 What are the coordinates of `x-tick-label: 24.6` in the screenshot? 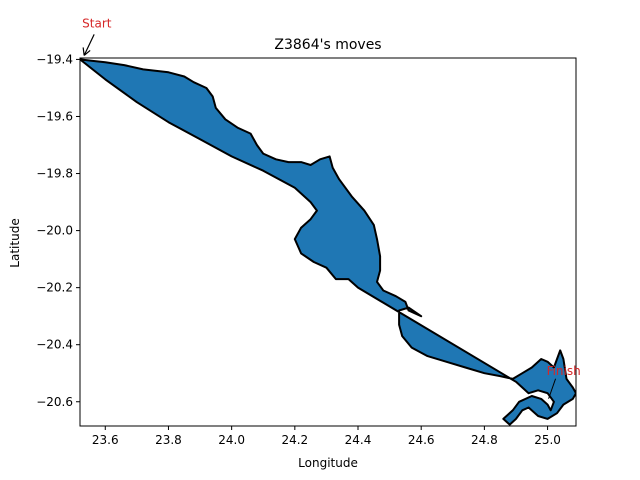 It's located at (421, 440).